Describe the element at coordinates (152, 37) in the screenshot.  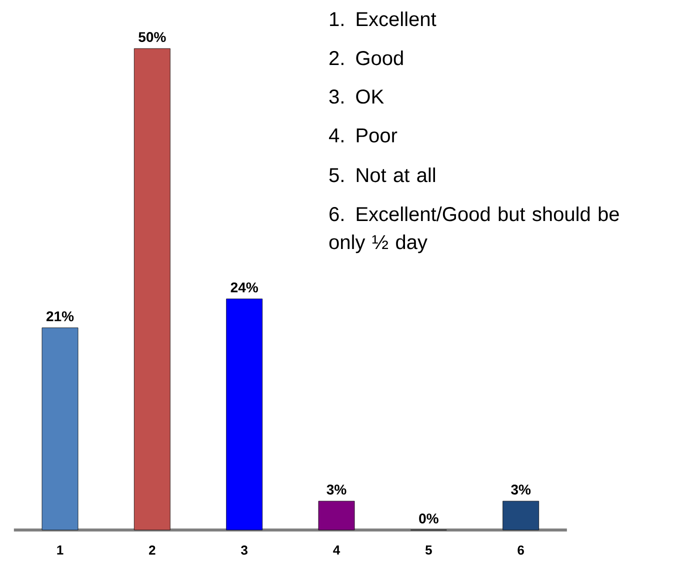
I see `data-label: 50%` at that location.